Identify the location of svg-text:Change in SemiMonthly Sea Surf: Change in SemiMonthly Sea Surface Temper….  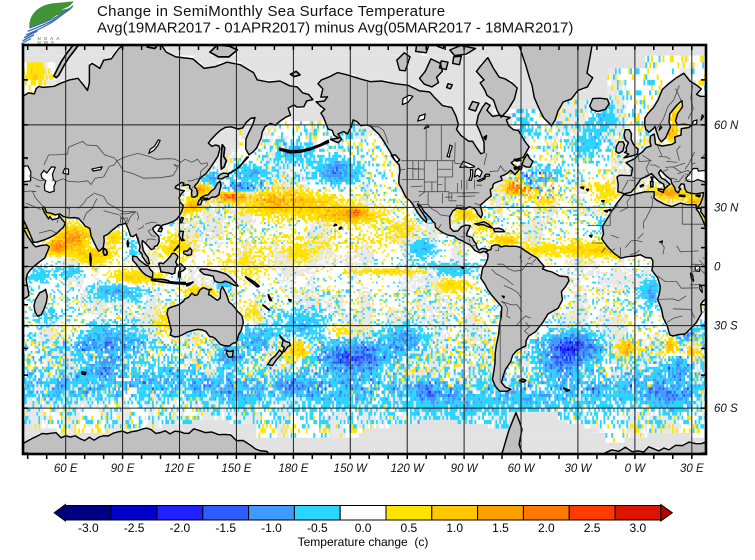
(271, 11).